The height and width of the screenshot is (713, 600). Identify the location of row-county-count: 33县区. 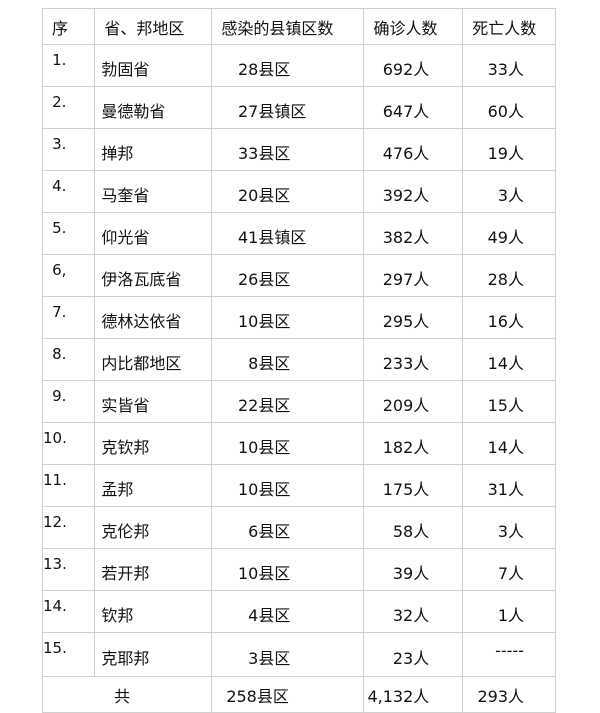
(288, 149).